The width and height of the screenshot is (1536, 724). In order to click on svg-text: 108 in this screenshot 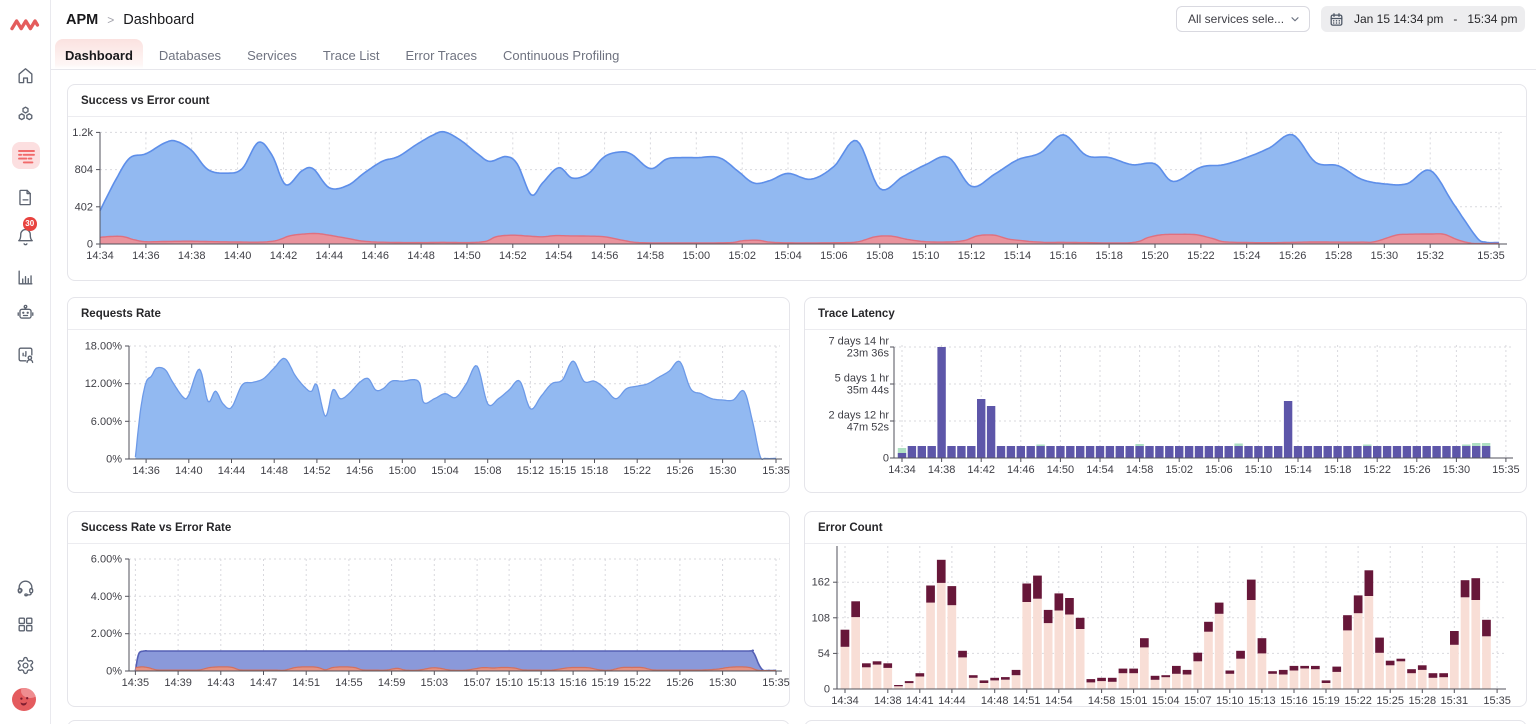, I will do `click(821, 618)`.